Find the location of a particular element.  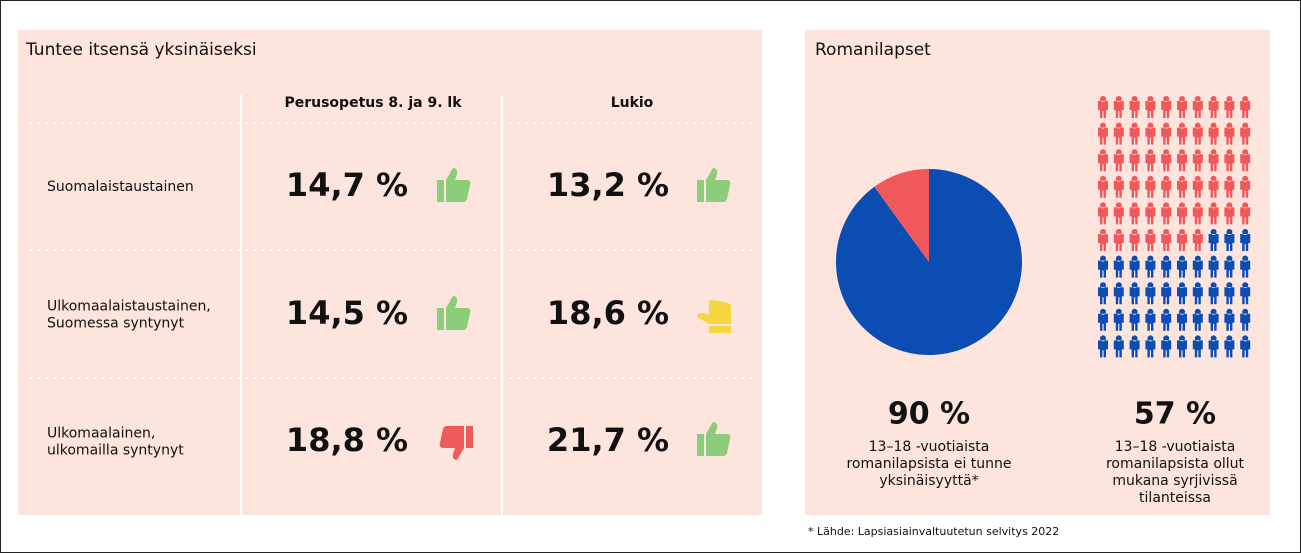

caption: romanilapsista ei tunne is located at coordinates (928, 464).